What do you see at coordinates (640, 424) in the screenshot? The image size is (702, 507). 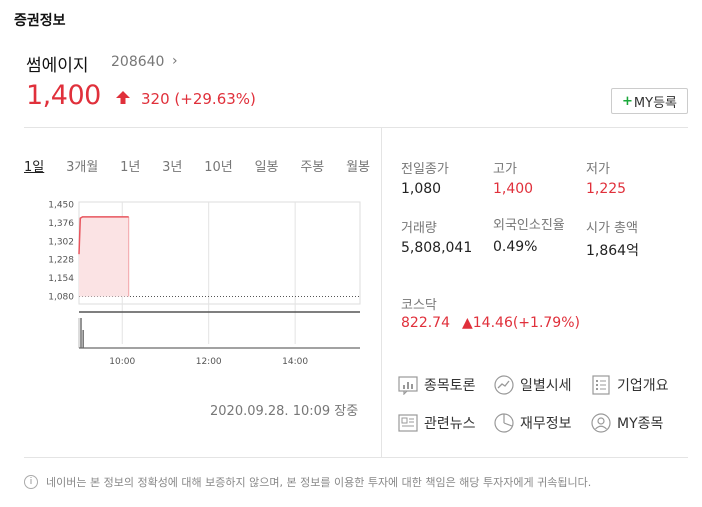 I see `my-stocks-label: MY종목` at bounding box center [640, 424].